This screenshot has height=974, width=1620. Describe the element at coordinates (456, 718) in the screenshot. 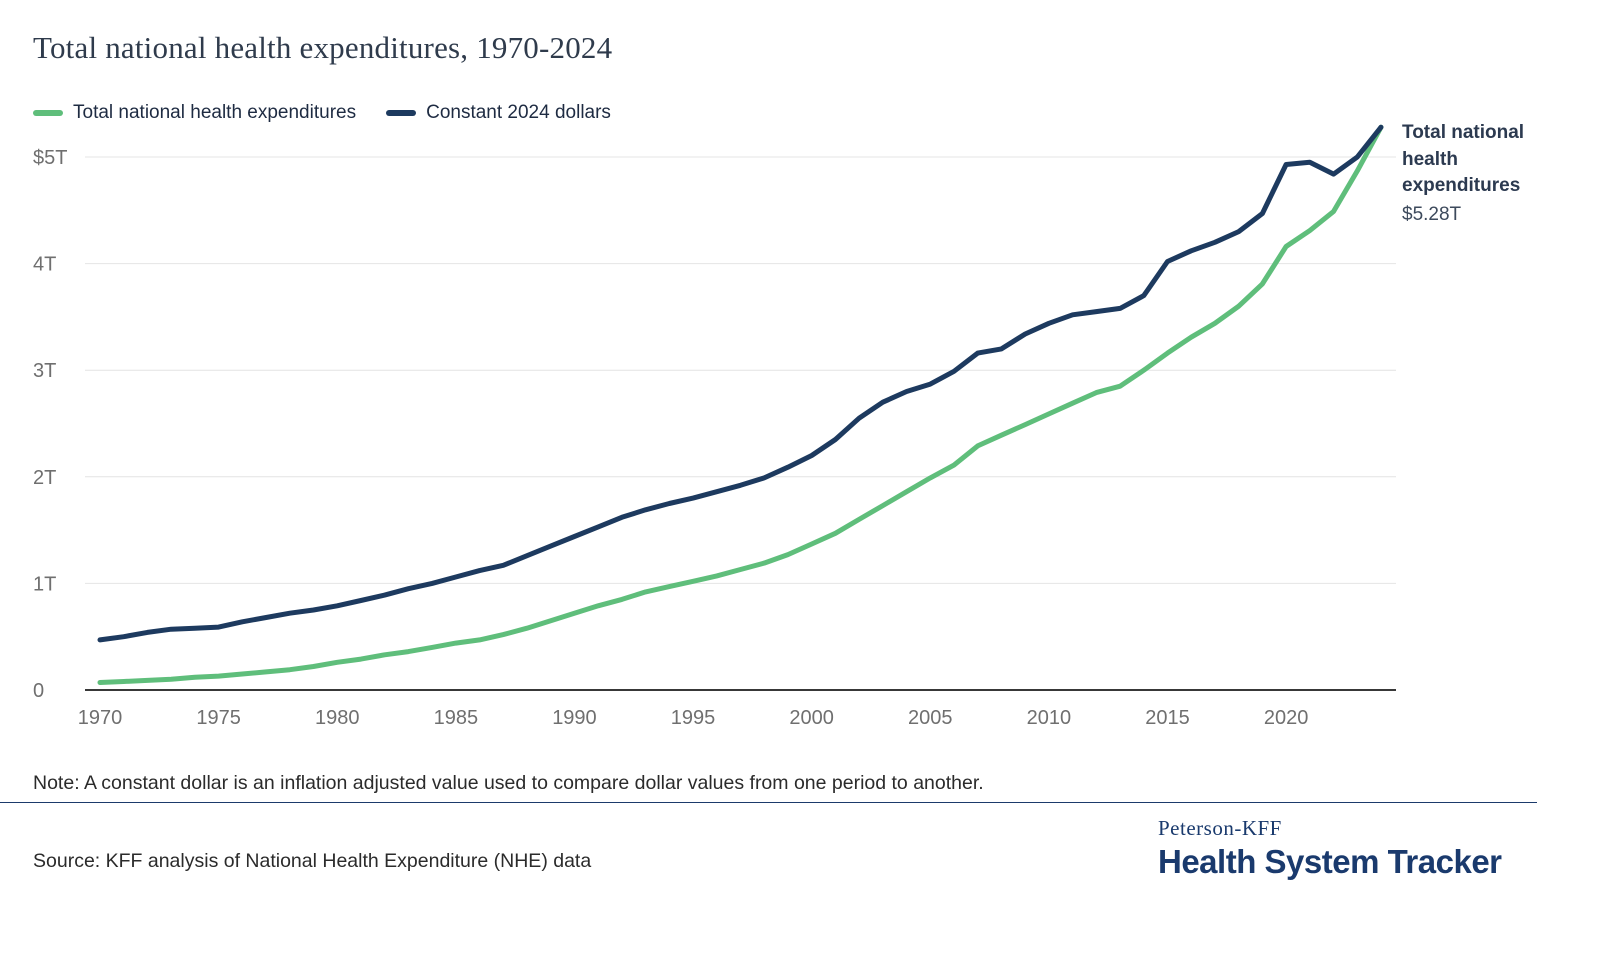

I see `svg-text: 1985` at that location.